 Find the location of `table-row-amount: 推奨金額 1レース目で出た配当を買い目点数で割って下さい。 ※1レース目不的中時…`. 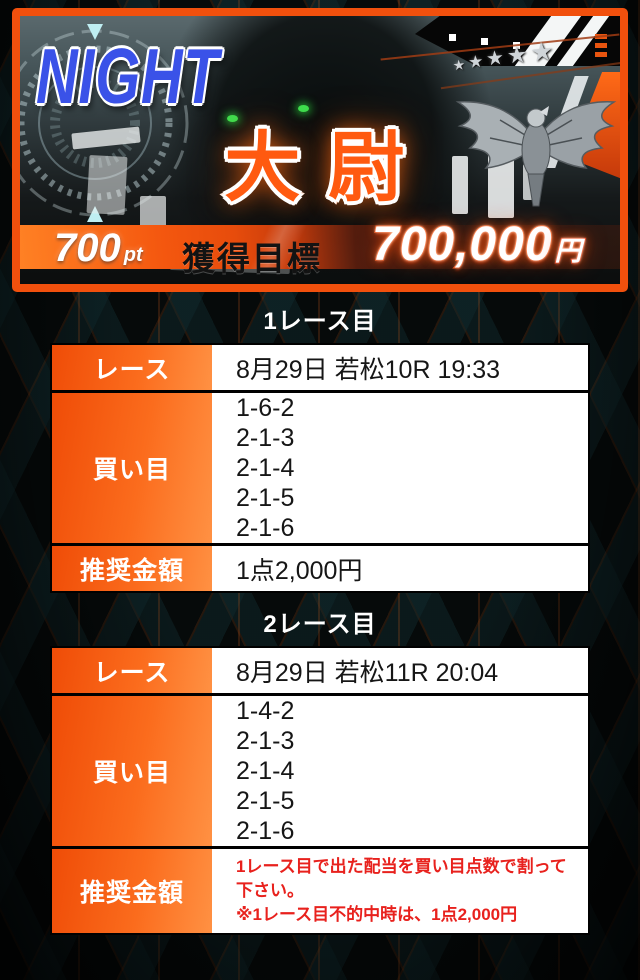

table-row-amount: 推奨金額 1レース目で出た配当を買い目点数で割って下さい。 ※1レース目不的中時… is located at coordinates (320, 891).